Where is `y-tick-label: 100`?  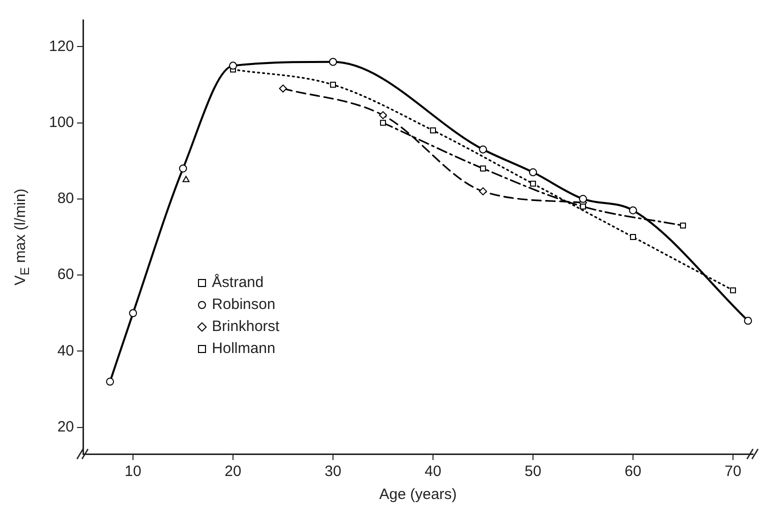
y-tick-label: 100 is located at coordinates (61, 122).